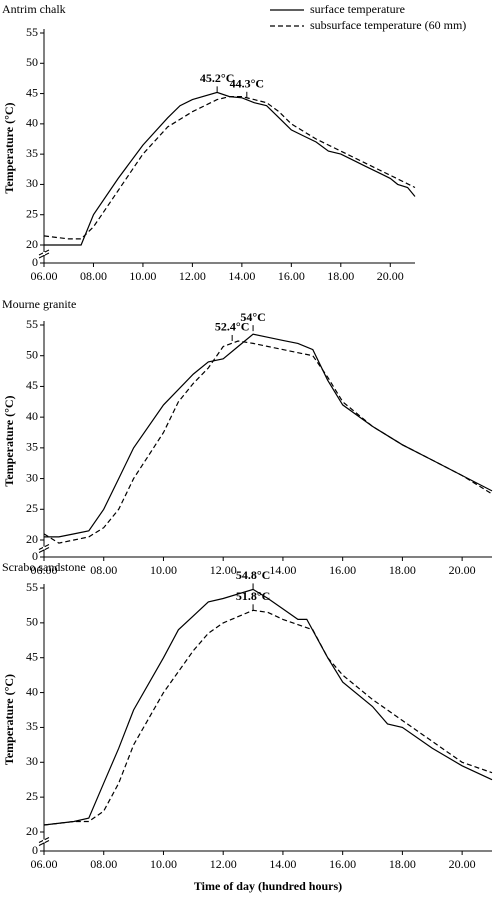 The width and height of the screenshot is (500, 898). I want to click on legend-entry: subsurface temperature (60 mm), so click(388, 25).